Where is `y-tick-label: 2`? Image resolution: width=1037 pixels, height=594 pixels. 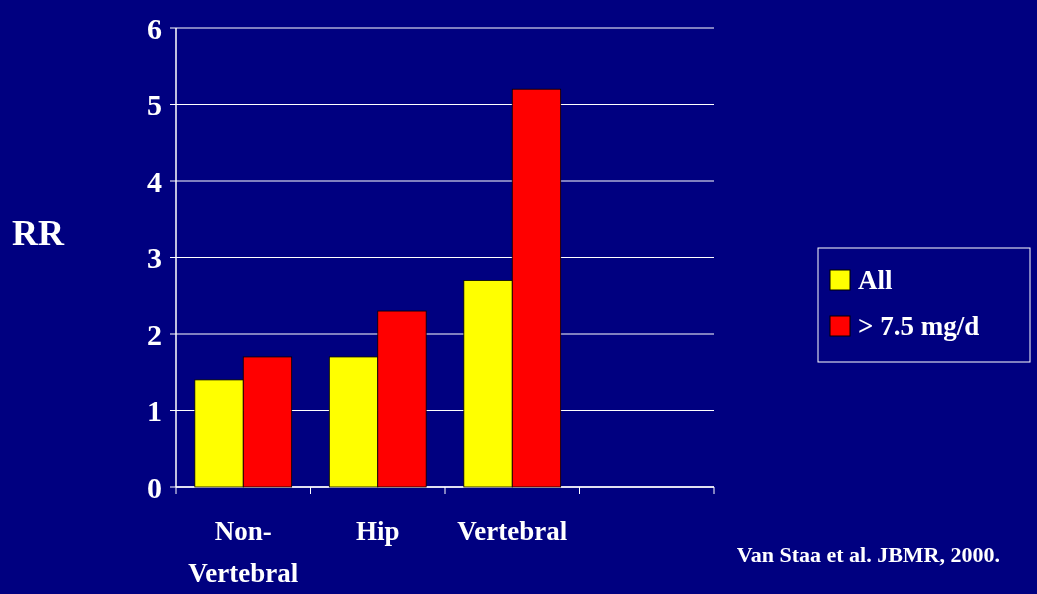
y-tick-label: 2 is located at coordinates (154, 334).